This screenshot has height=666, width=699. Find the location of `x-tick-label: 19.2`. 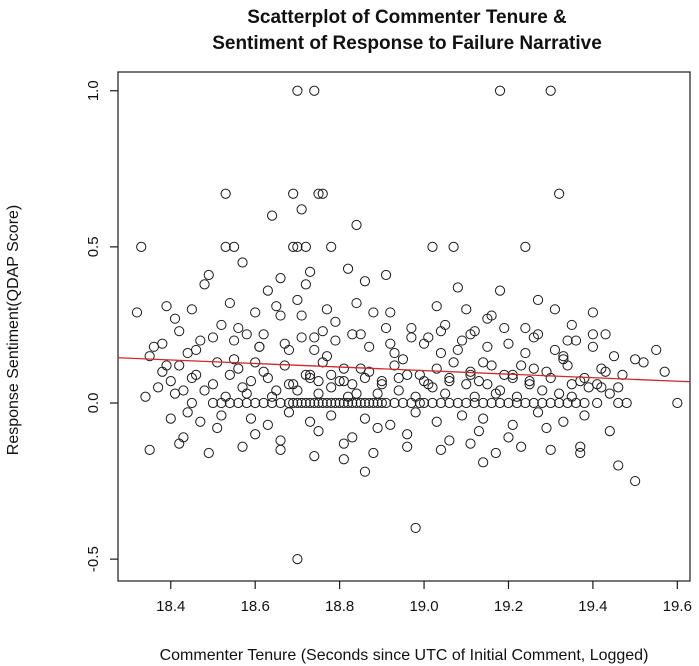

x-tick-label: 19.2 is located at coordinates (508, 606).